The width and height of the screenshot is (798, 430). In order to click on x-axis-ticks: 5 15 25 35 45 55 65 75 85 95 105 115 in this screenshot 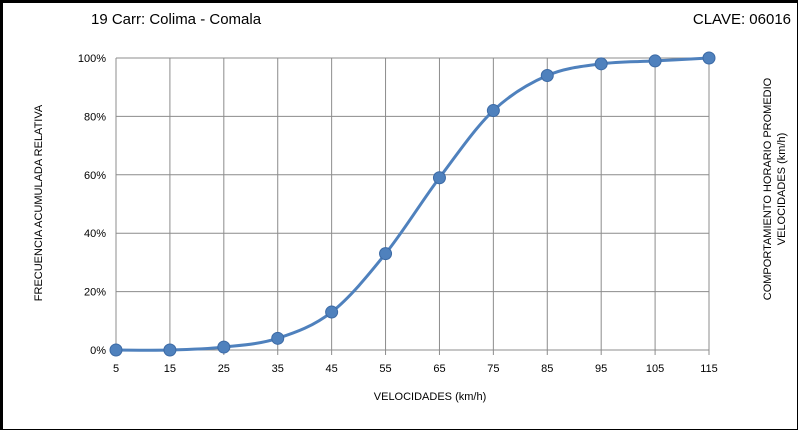, I will do `click(415, 369)`.